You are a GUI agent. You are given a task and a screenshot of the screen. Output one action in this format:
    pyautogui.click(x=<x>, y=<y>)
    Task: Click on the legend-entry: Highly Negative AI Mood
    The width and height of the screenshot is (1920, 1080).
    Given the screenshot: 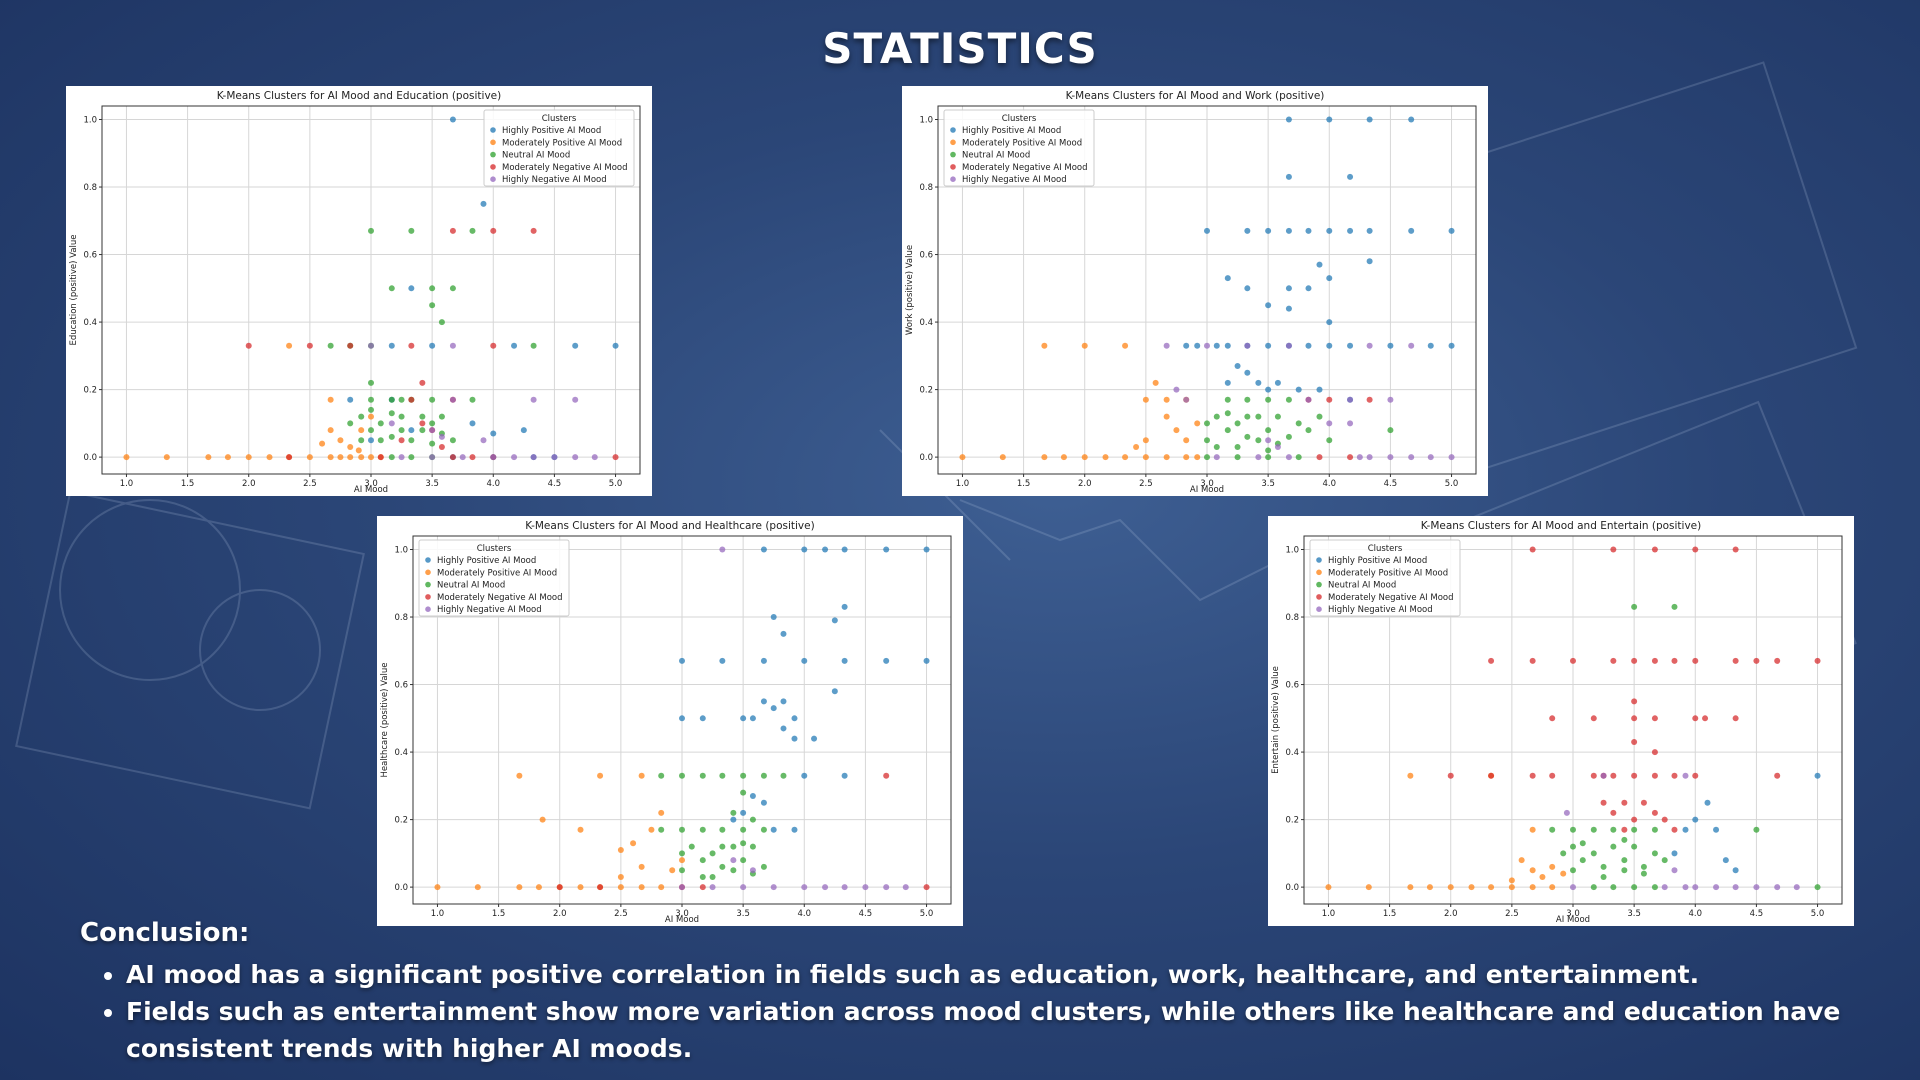 What is the action you would take?
    pyautogui.click(x=1380, y=610)
    